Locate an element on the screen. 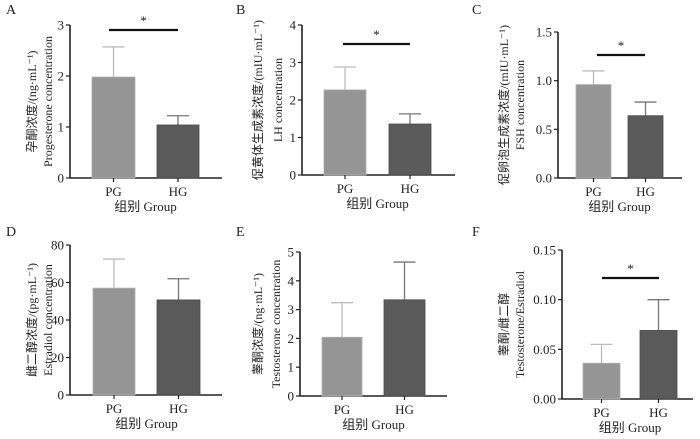 Image resolution: width=700 pixels, height=439 pixels. y-tick-label: 40 is located at coordinates (57, 320).